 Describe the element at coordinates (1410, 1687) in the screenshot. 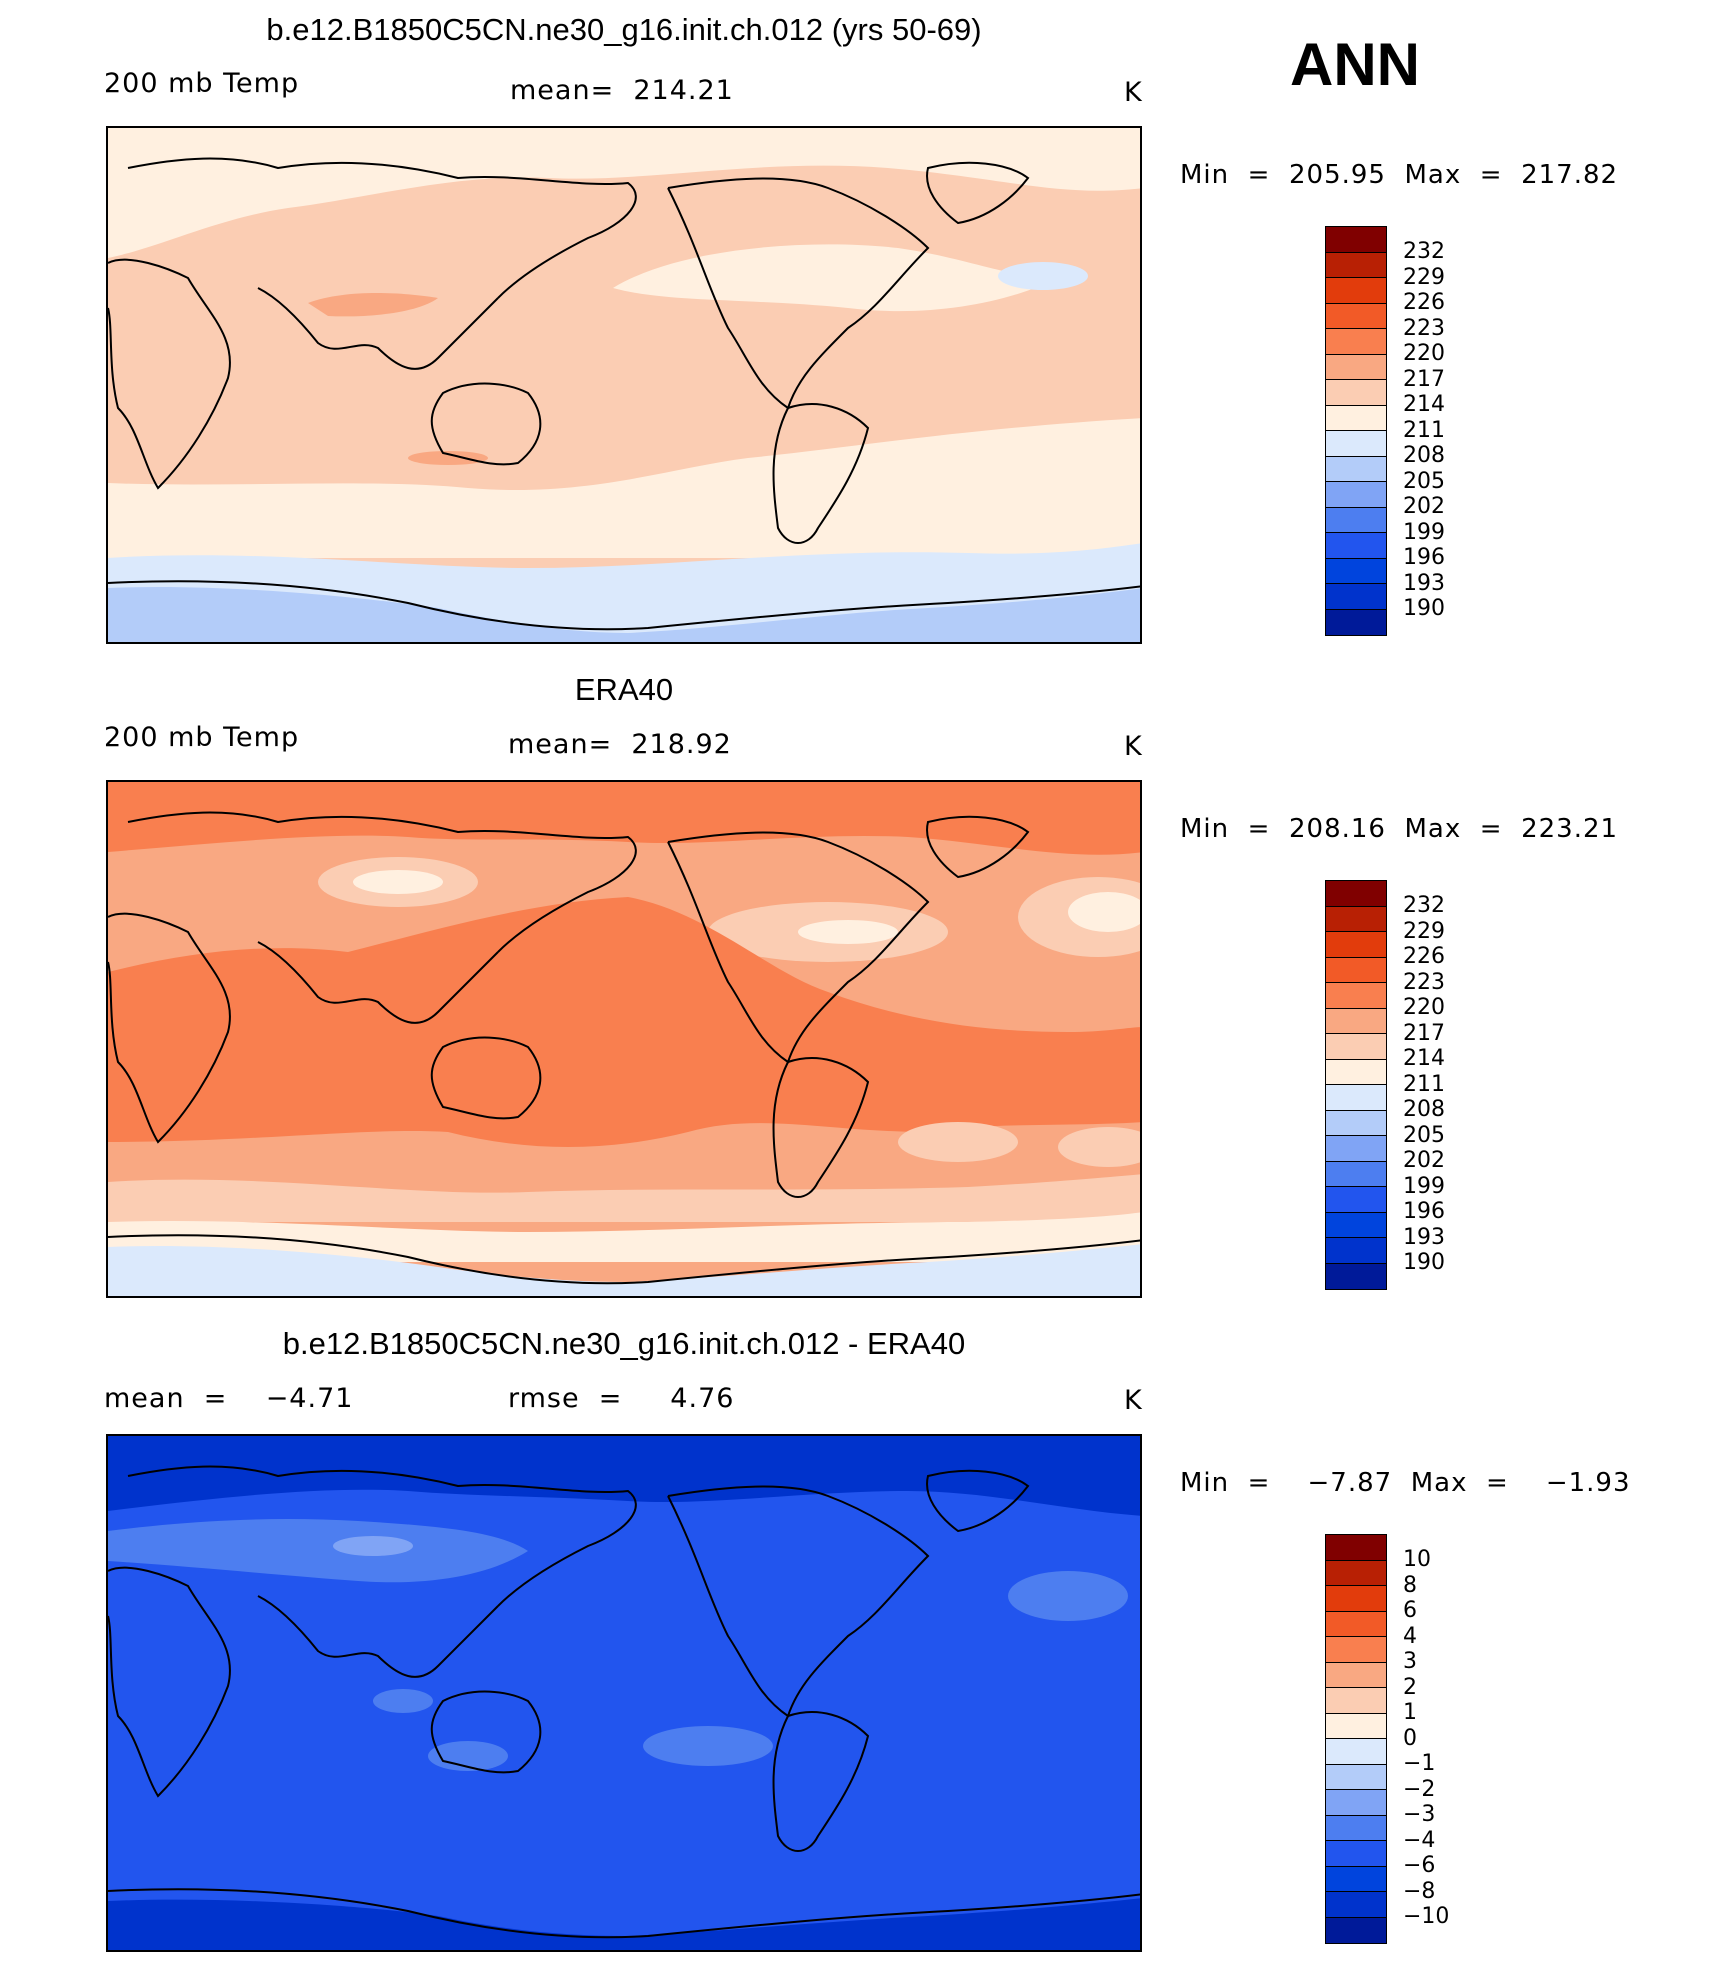

I see `colorbar-label: 2` at that location.